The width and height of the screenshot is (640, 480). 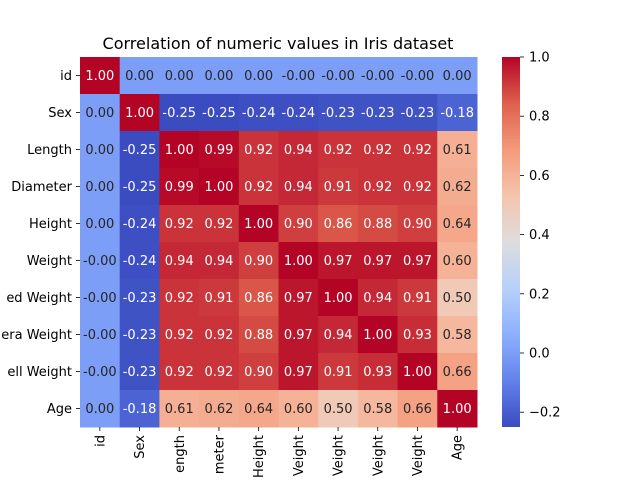 I want to click on x-tick-label: id, so click(x=100, y=441).